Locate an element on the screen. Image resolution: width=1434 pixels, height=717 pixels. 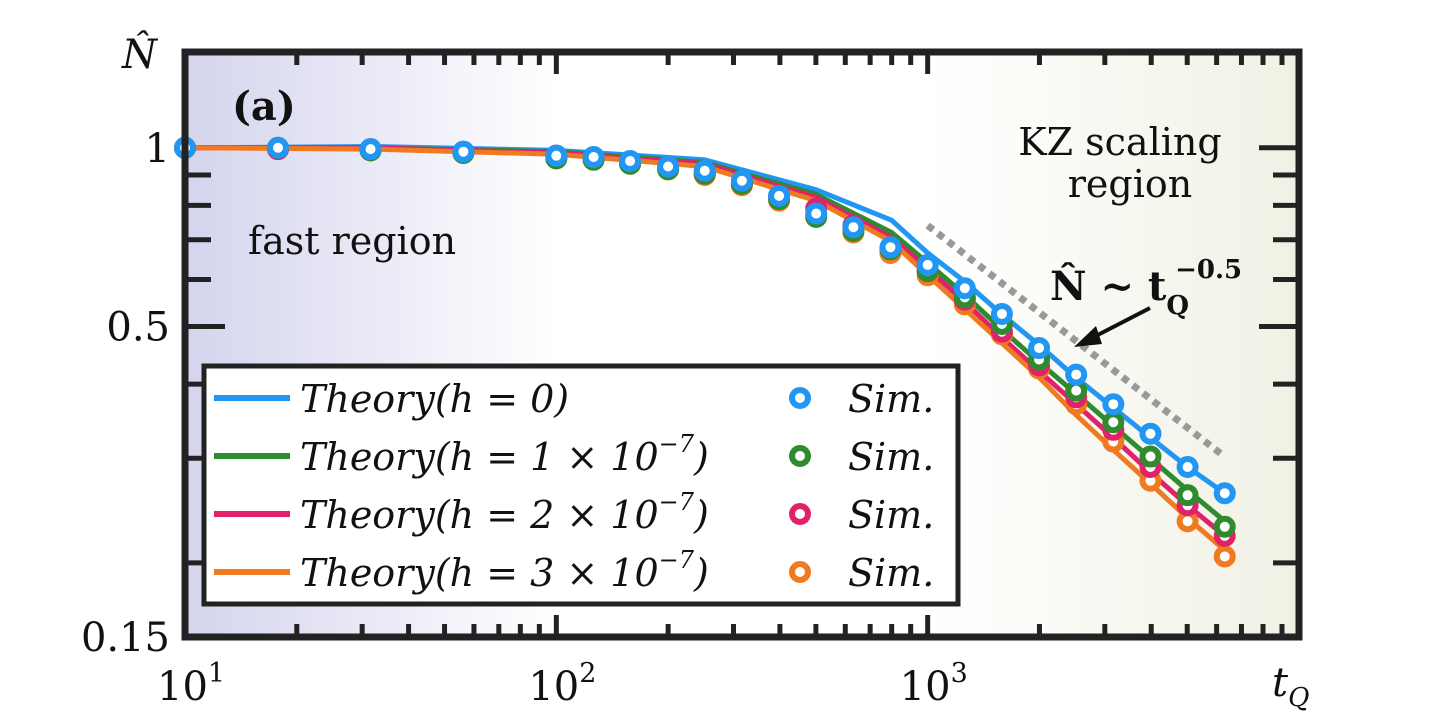
legend-theory-text: Theory(h = 0) is located at coordinates (434, 399).